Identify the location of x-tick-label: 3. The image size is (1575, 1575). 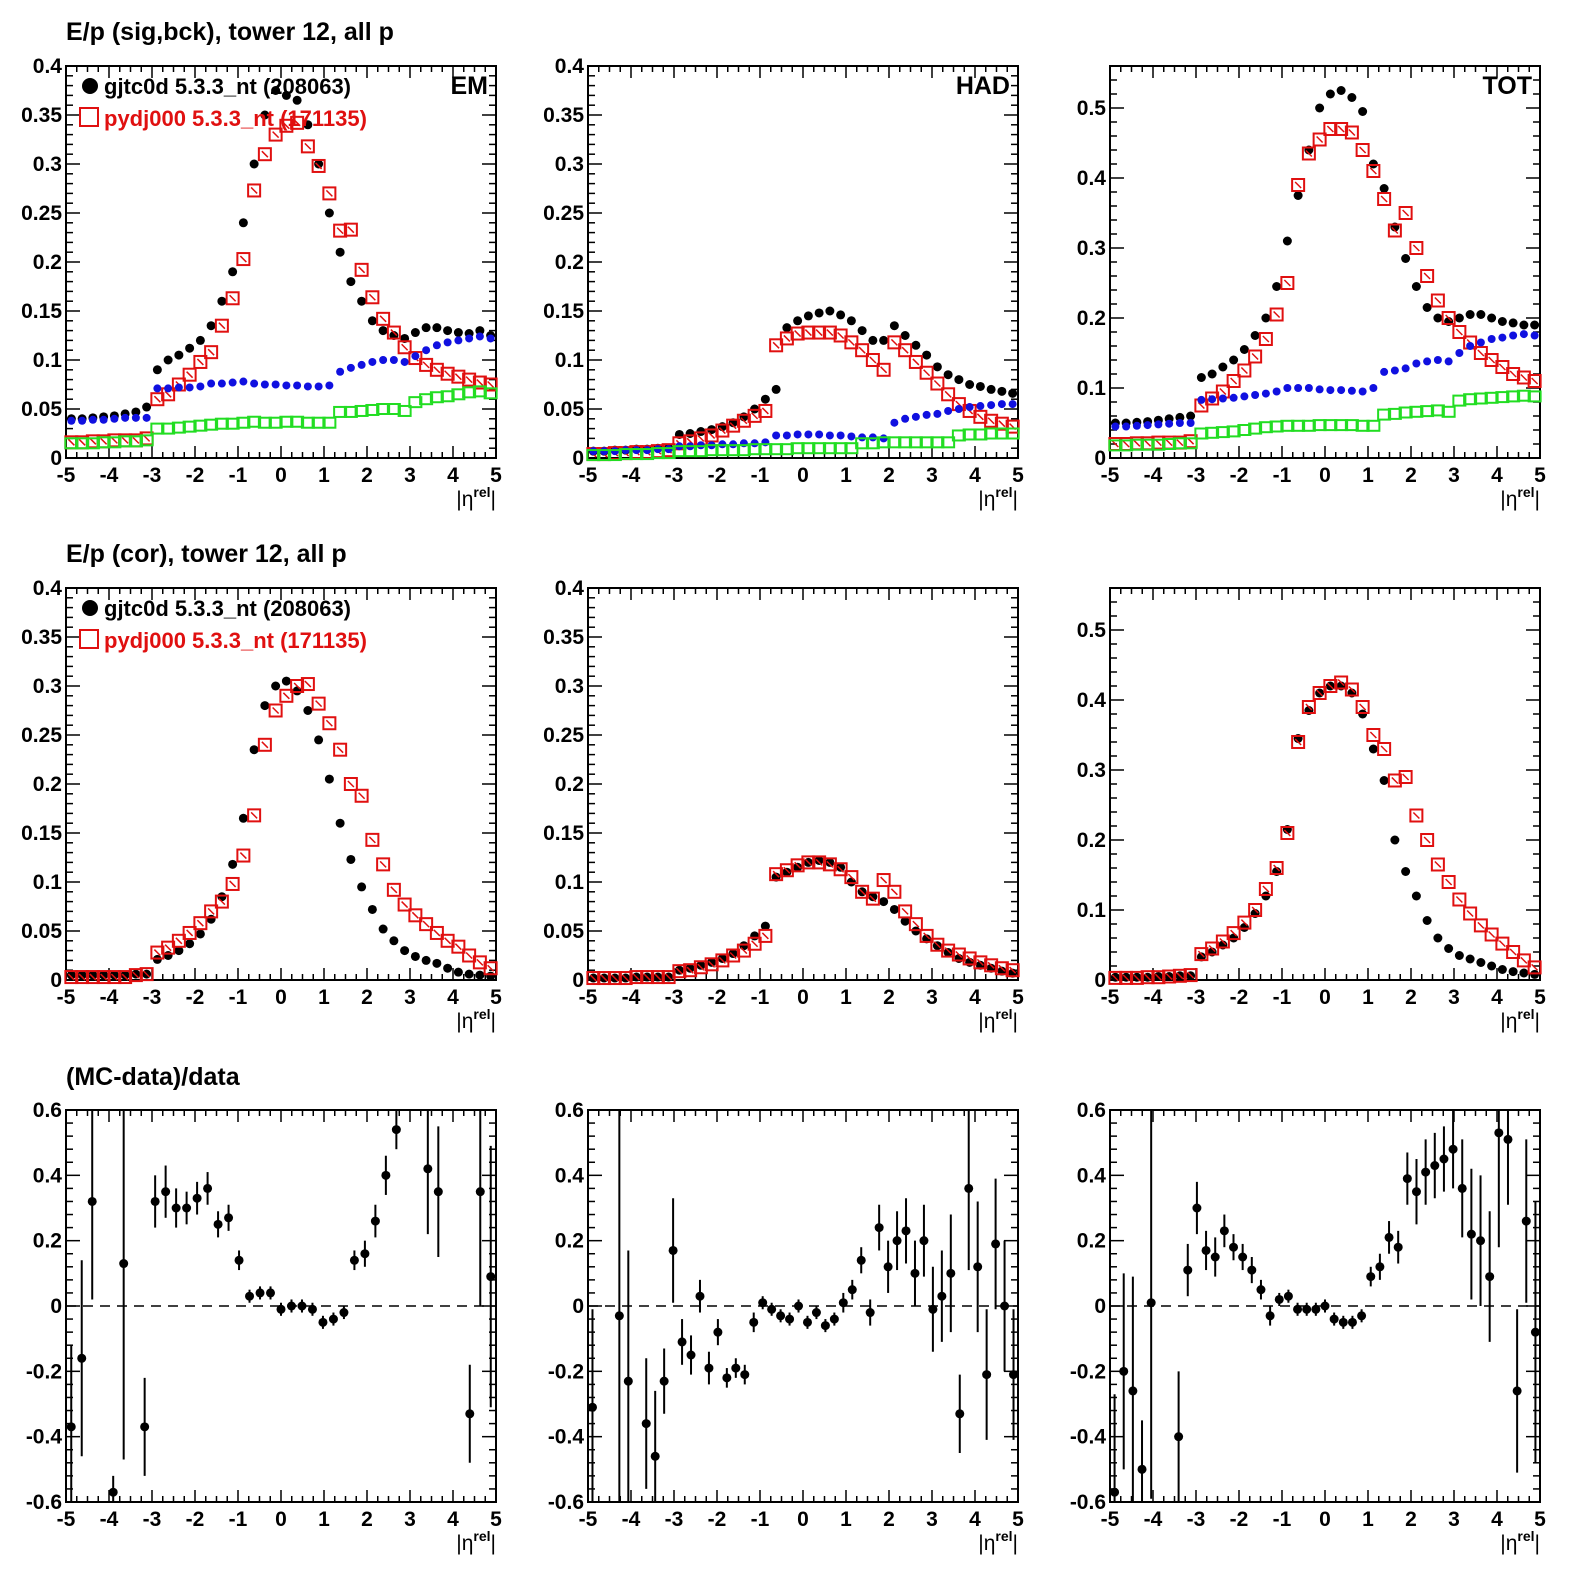
(1454, 997).